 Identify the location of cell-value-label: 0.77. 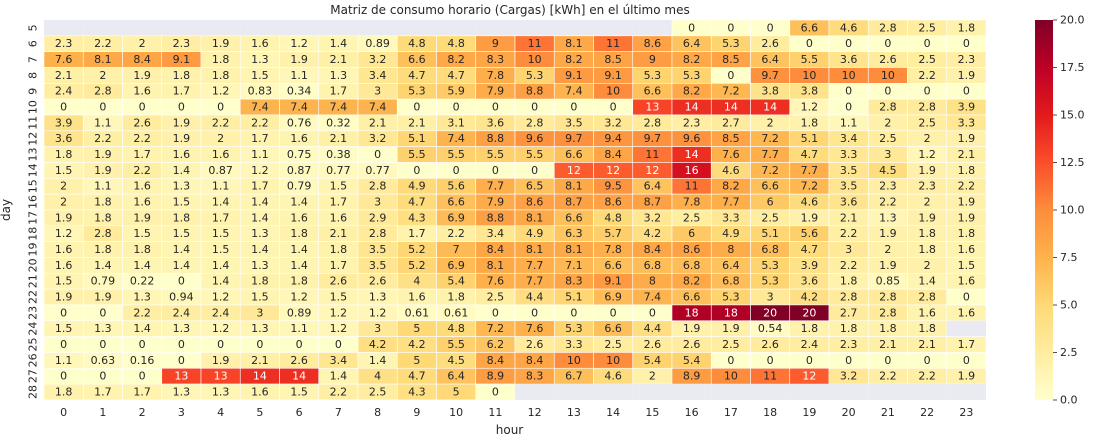
(377, 170).